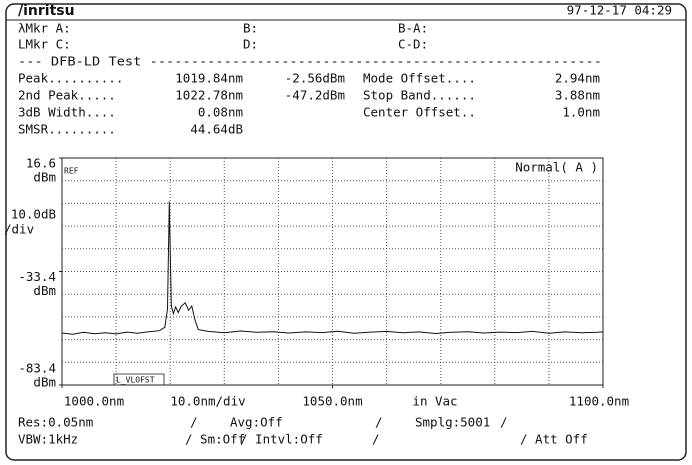 This screenshot has width=692, height=465. Describe the element at coordinates (413, 28) in the screenshot. I see `marker: B-A:` at that location.